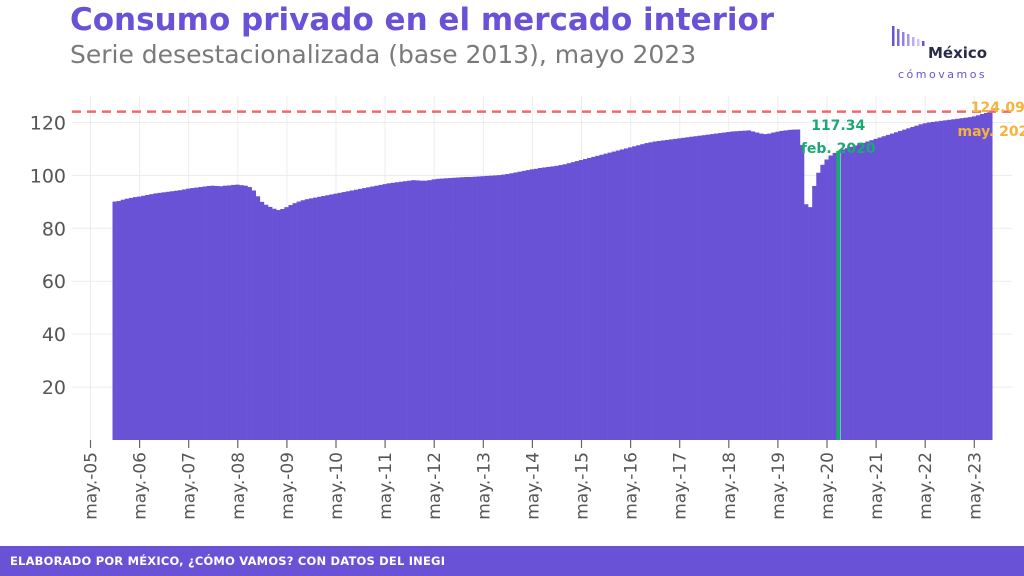  What do you see at coordinates (92, 486) in the screenshot?
I see `x-tick-label: may.-05` at bounding box center [92, 486].